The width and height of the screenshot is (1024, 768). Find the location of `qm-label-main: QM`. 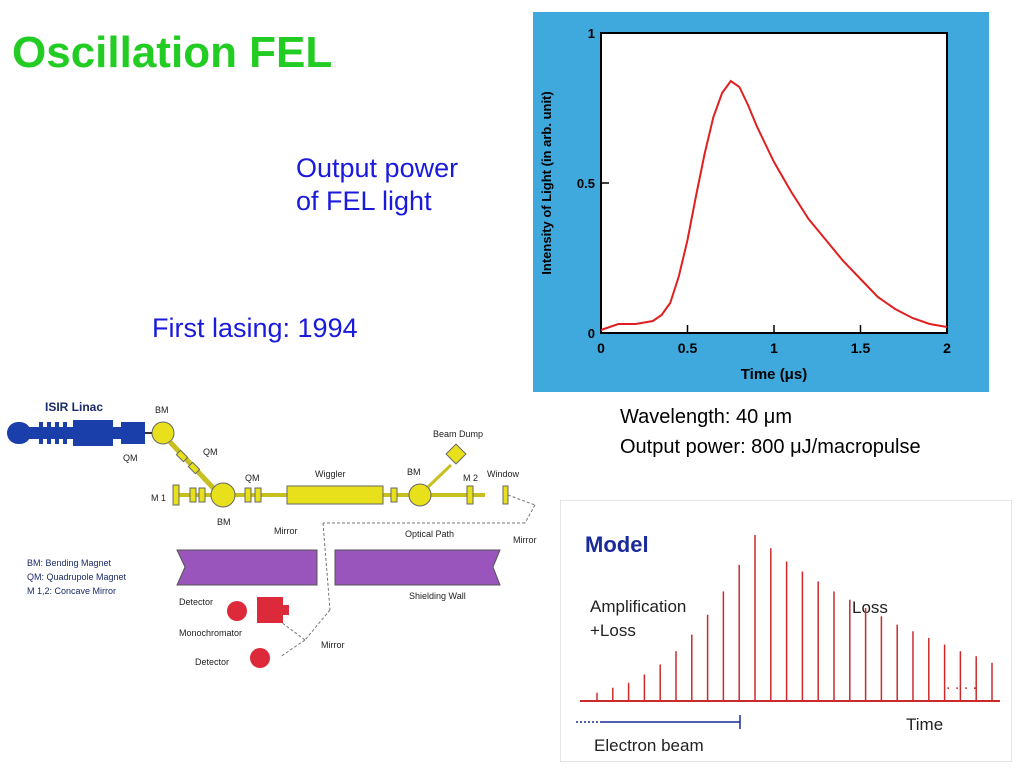

qm-label-main: QM is located at coordinates (252, 478).